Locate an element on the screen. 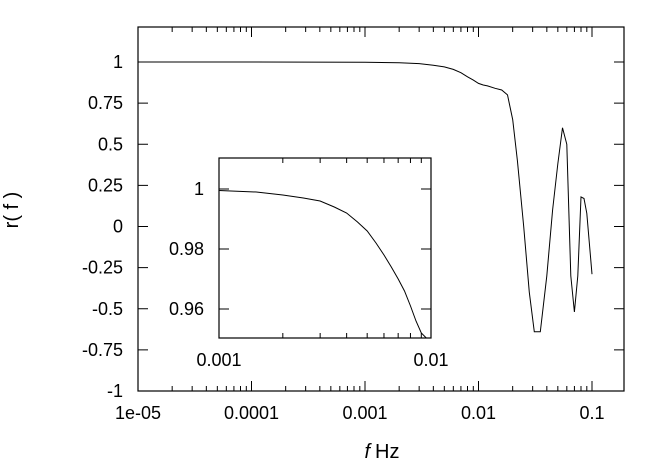 The image size is (664, 465). x-axis-unit: Hz is located at coordinates (387, 452).